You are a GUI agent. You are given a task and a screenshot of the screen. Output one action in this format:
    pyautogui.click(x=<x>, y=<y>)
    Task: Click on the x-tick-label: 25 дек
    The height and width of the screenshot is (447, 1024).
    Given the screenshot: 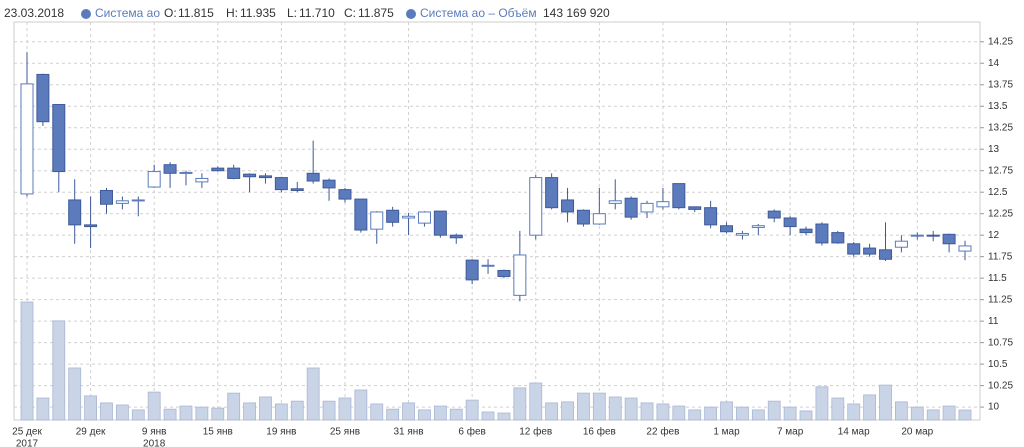 What is the action you would take?
    pyautogui.click(x=27, y=432)
    